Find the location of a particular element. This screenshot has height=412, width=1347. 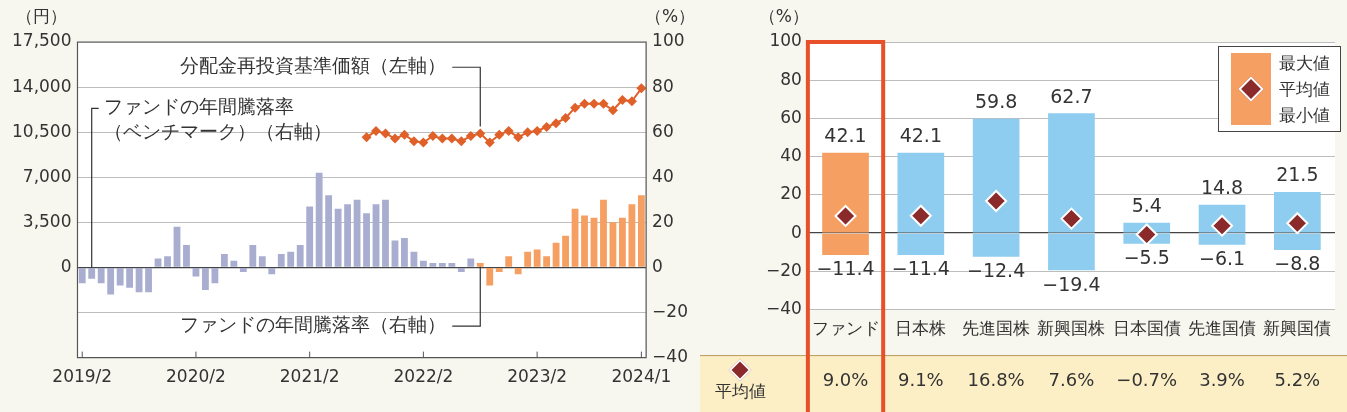

data-label: 62.7 is located at coordinates (1071, 95).